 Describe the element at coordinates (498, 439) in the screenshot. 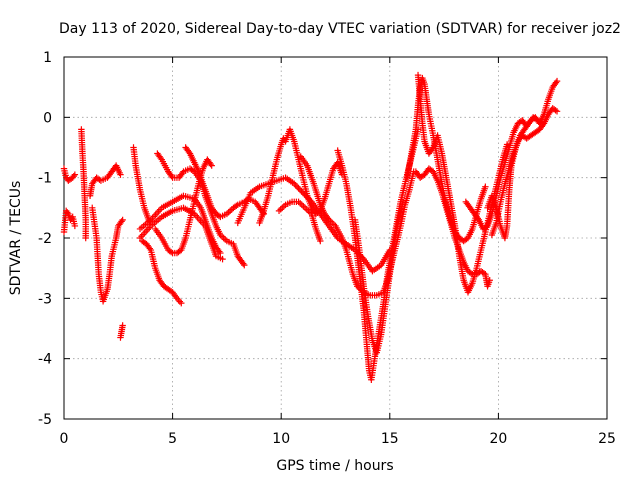

I see `x-tick-label: 20` at that location.